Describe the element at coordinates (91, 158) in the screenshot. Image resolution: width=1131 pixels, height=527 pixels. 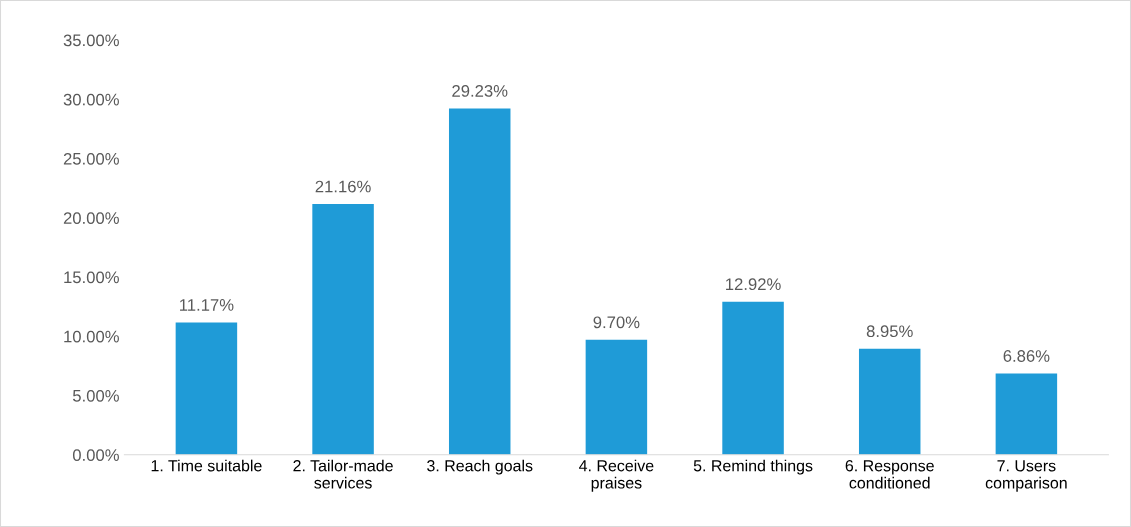
I see `y-tick-label: 25.00%` at that location.